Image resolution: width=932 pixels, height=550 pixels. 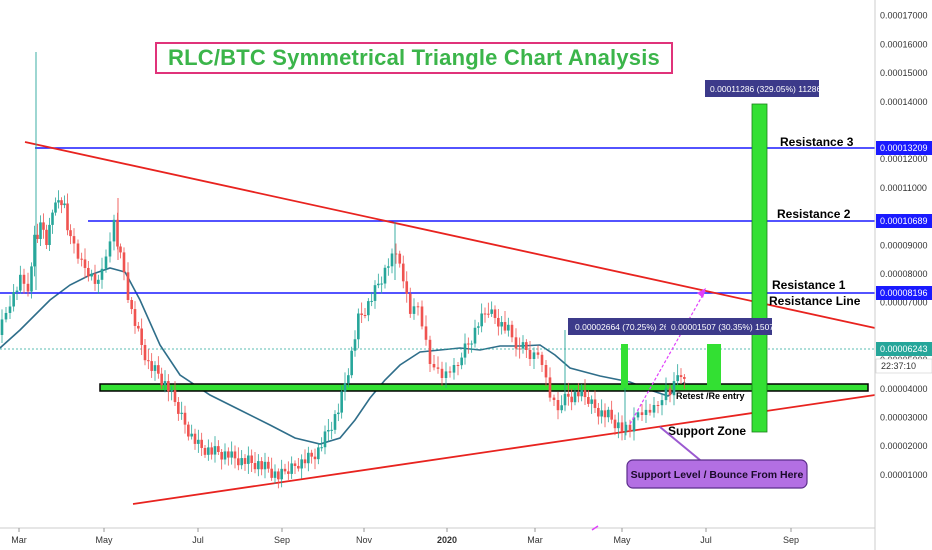 What do you see at coordinates (19, 540) in the screenshot?
I see `x-tick-label: Mar` at bounding box center [19, 540].